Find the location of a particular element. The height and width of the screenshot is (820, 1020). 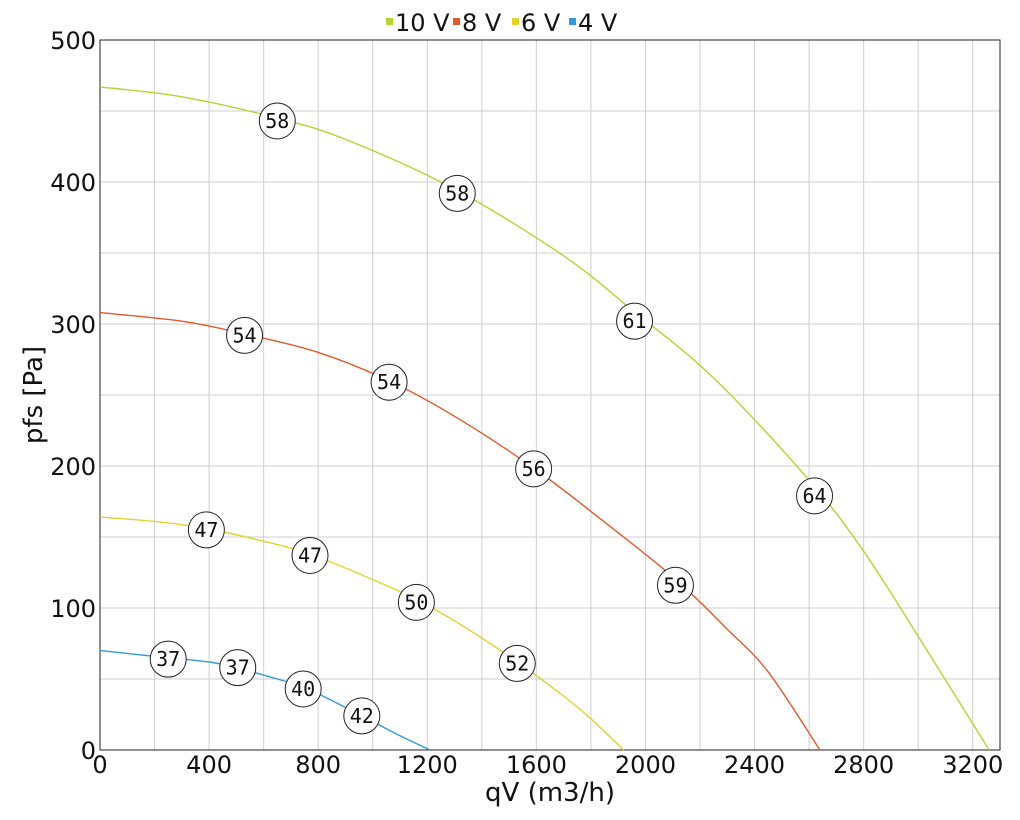

legend-label: 6 V is located at coordinates (541, 23).